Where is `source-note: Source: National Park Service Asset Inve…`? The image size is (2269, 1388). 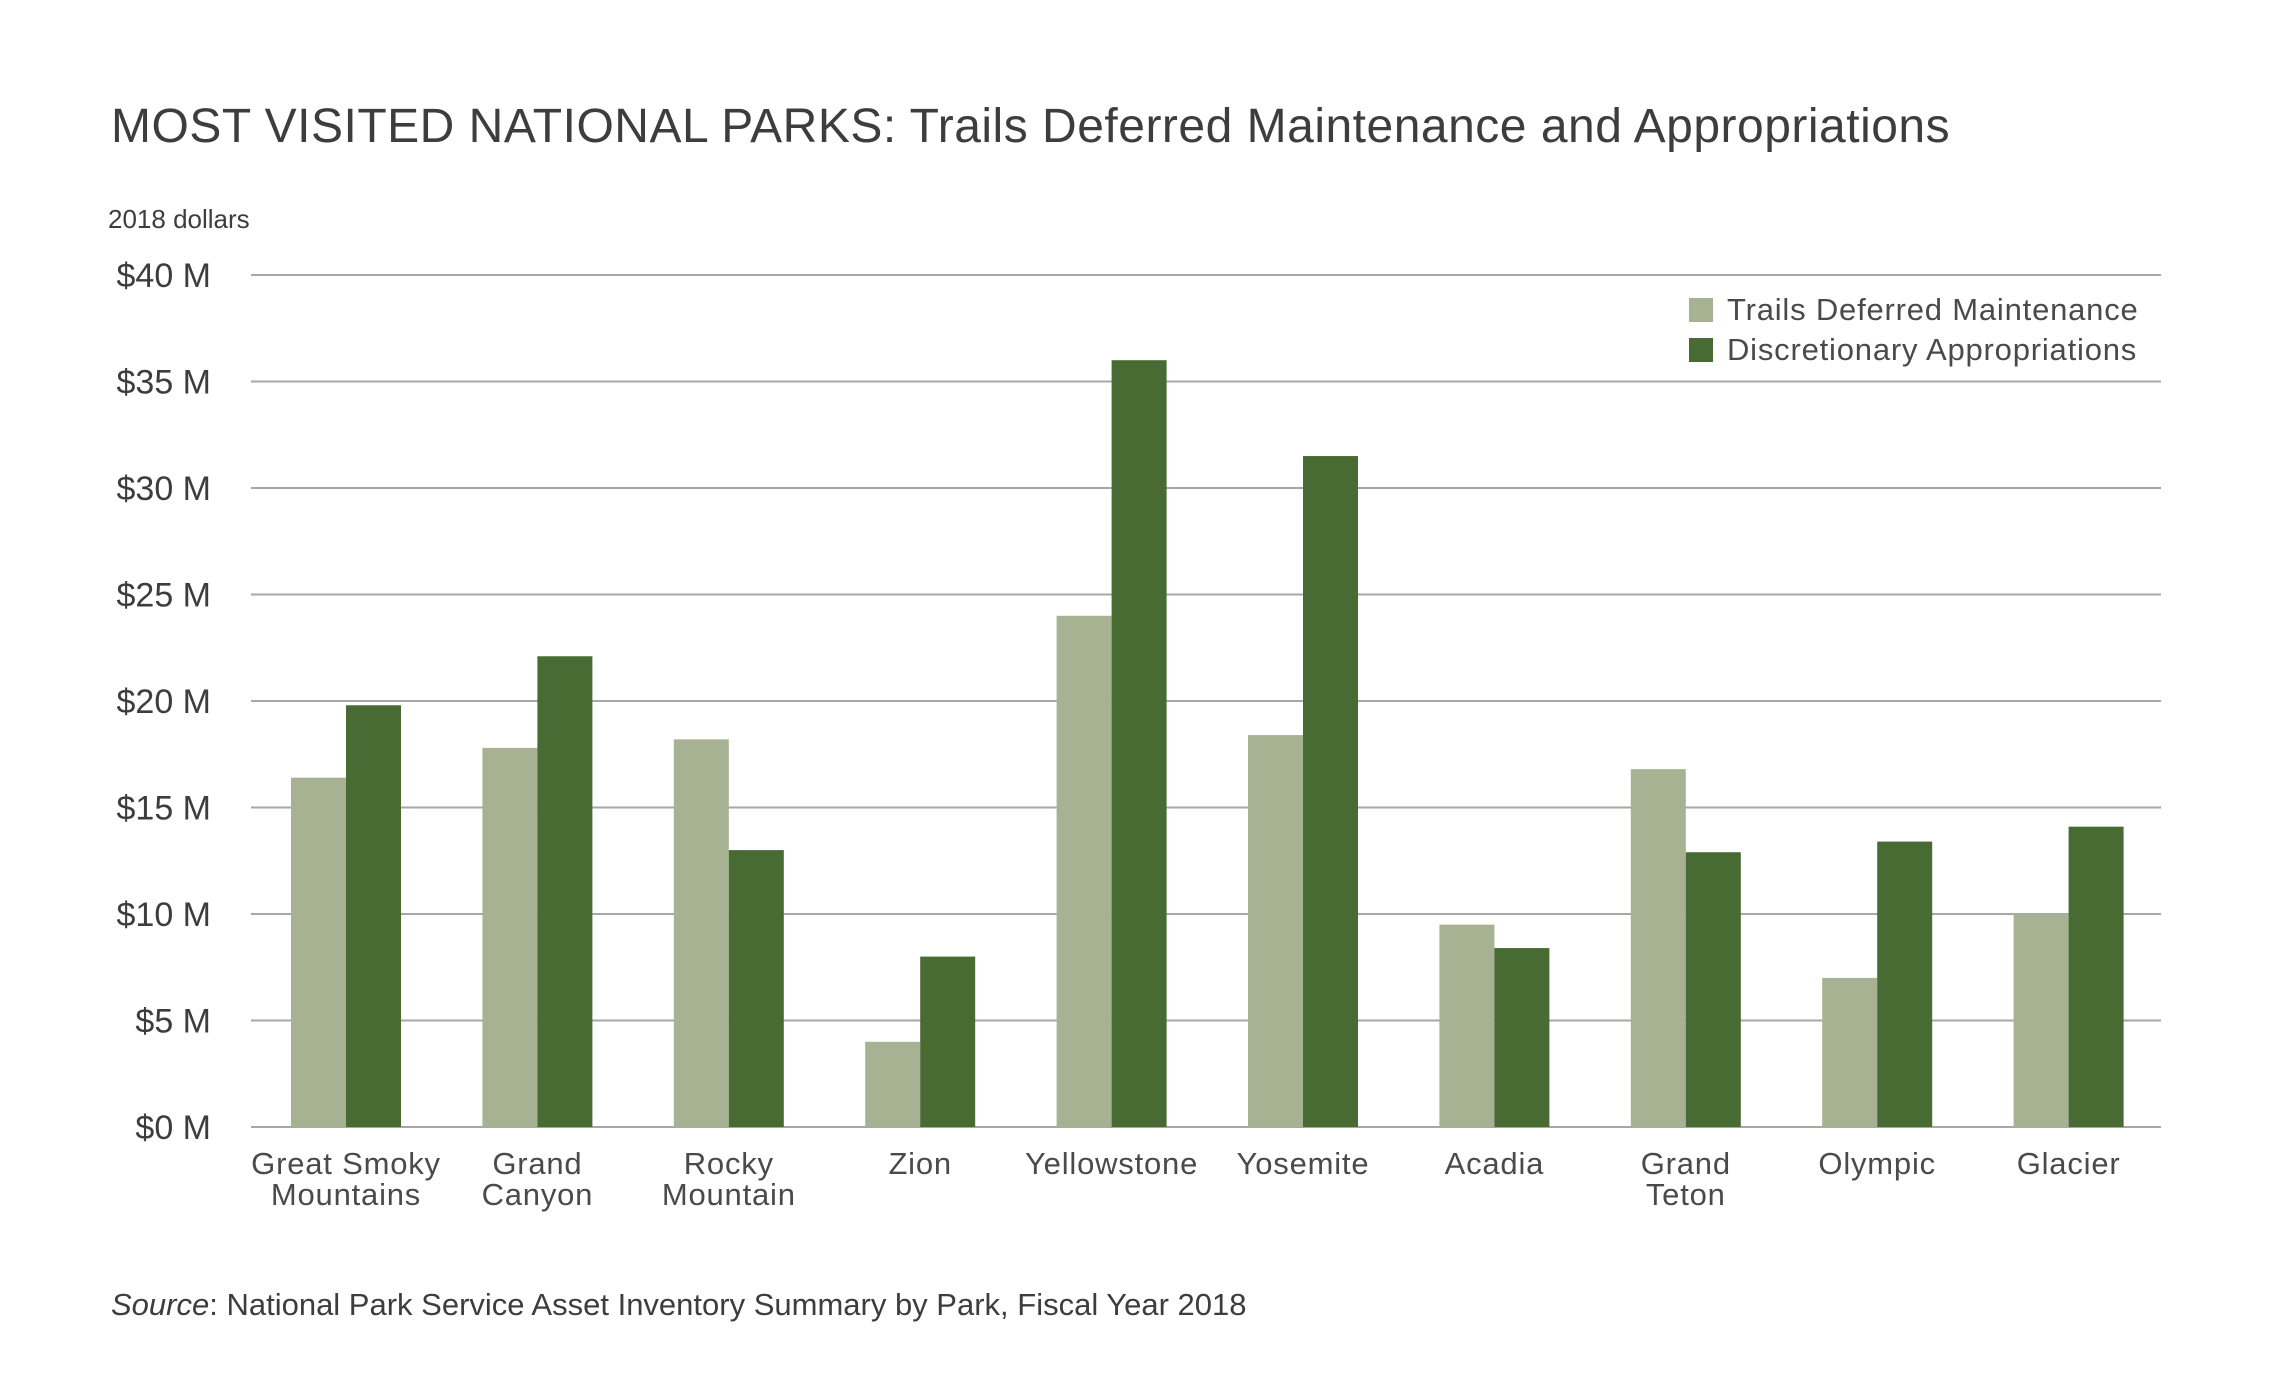
source-note: Source: National Park Service Asset Inve… is located at coordinates (678, 1304).